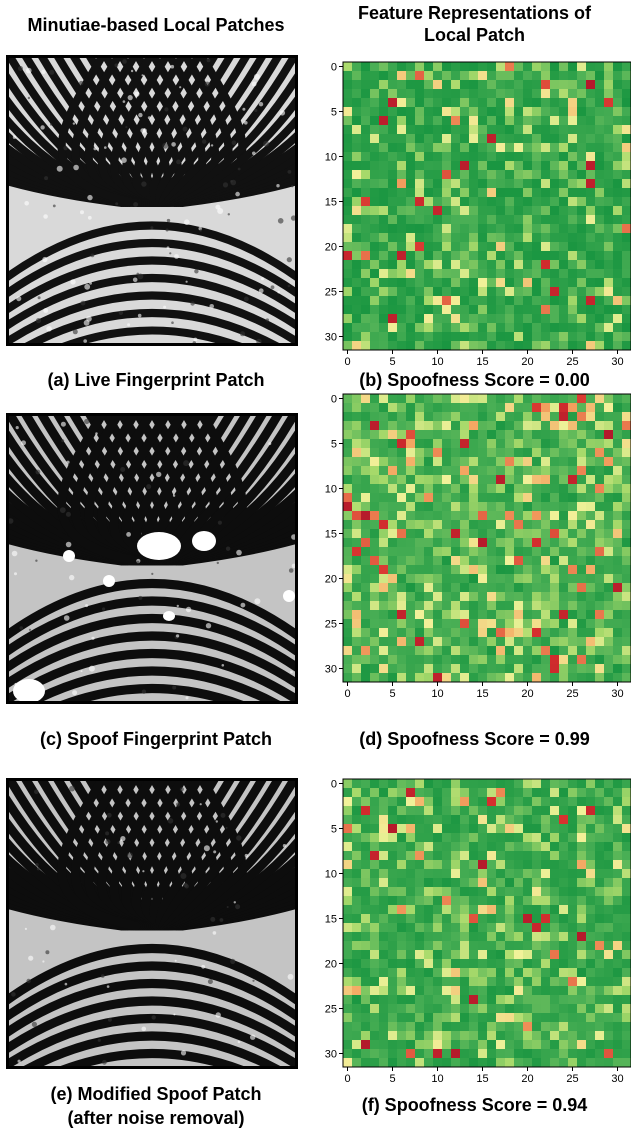  What do you see at coordinates (156, 1118) in the screenshot?
I see `caption-e-line2: (after noise removal)` at bounding box center [156, 1118].